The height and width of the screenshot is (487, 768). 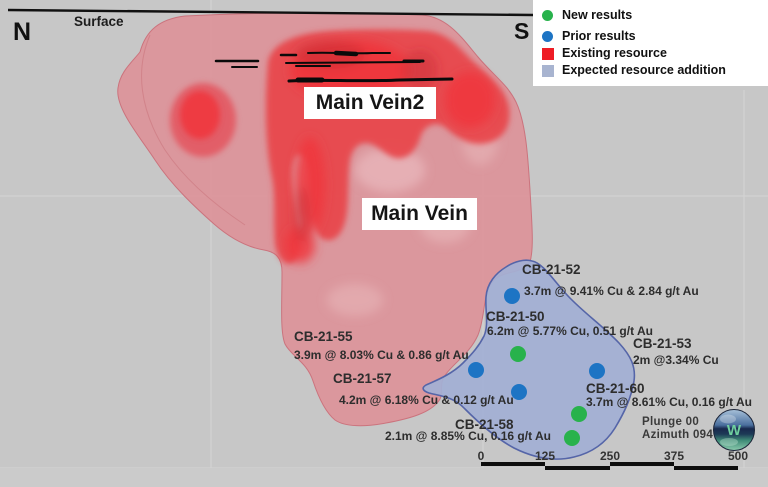 I want to click on new-results-marker-icon, so click(x=547, y=15).